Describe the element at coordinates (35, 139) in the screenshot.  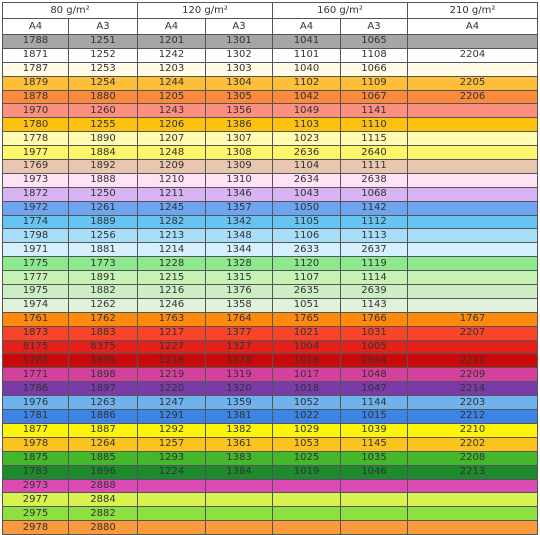
I see `code-cell: 1778` at that location.